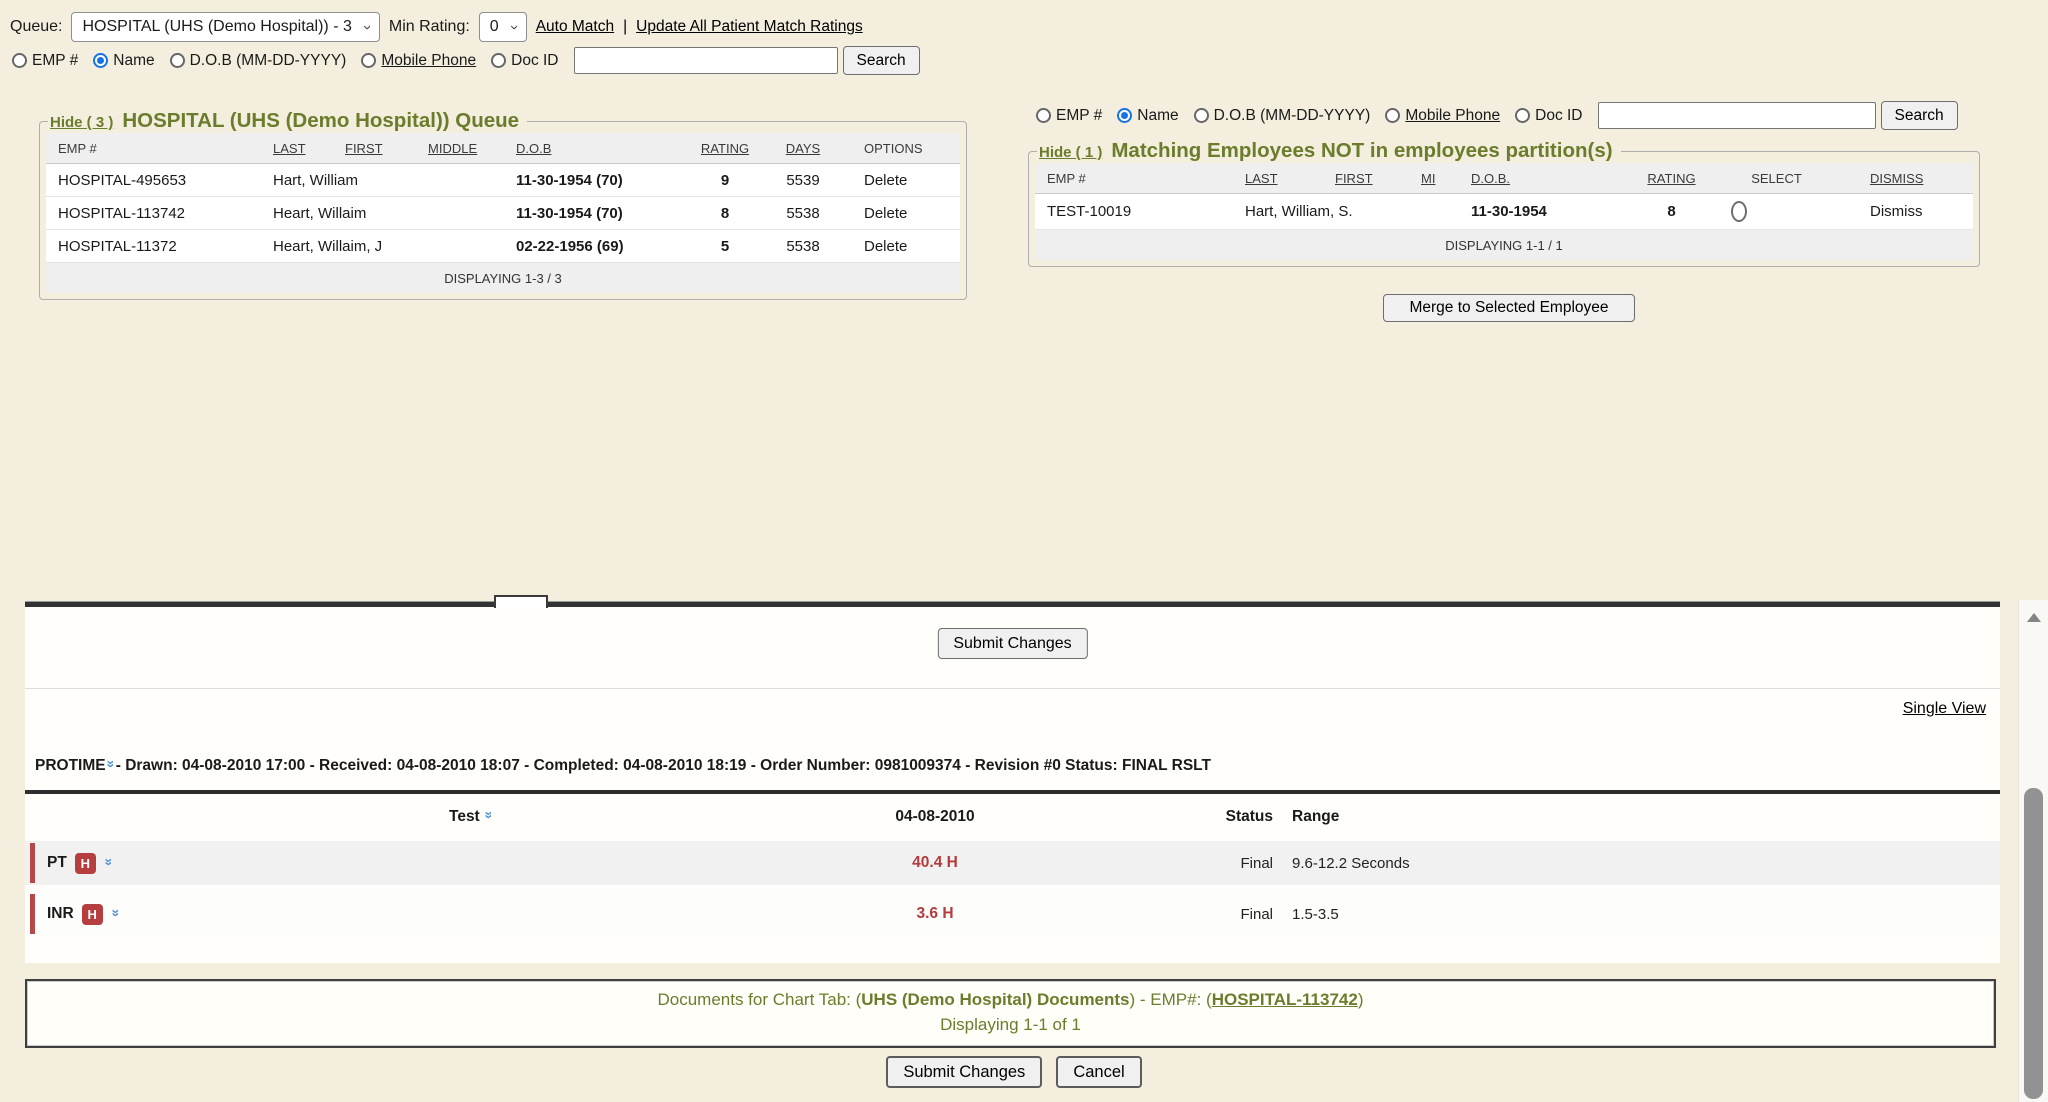  Describe the element at coordinates (535, 60) in the screenshot. I see `radio-doc-id-label: Doc ID` at that location.